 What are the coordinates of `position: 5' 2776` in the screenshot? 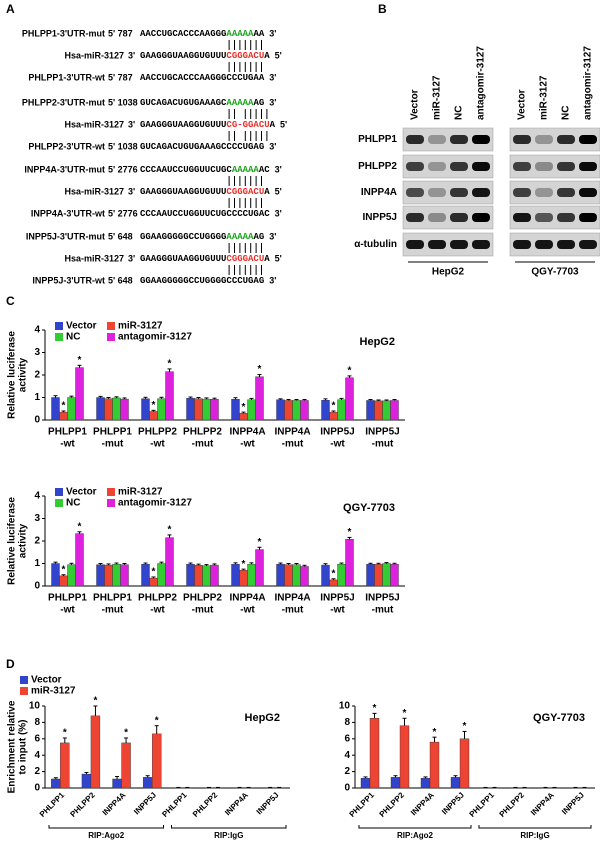 It's located at (123, 169).